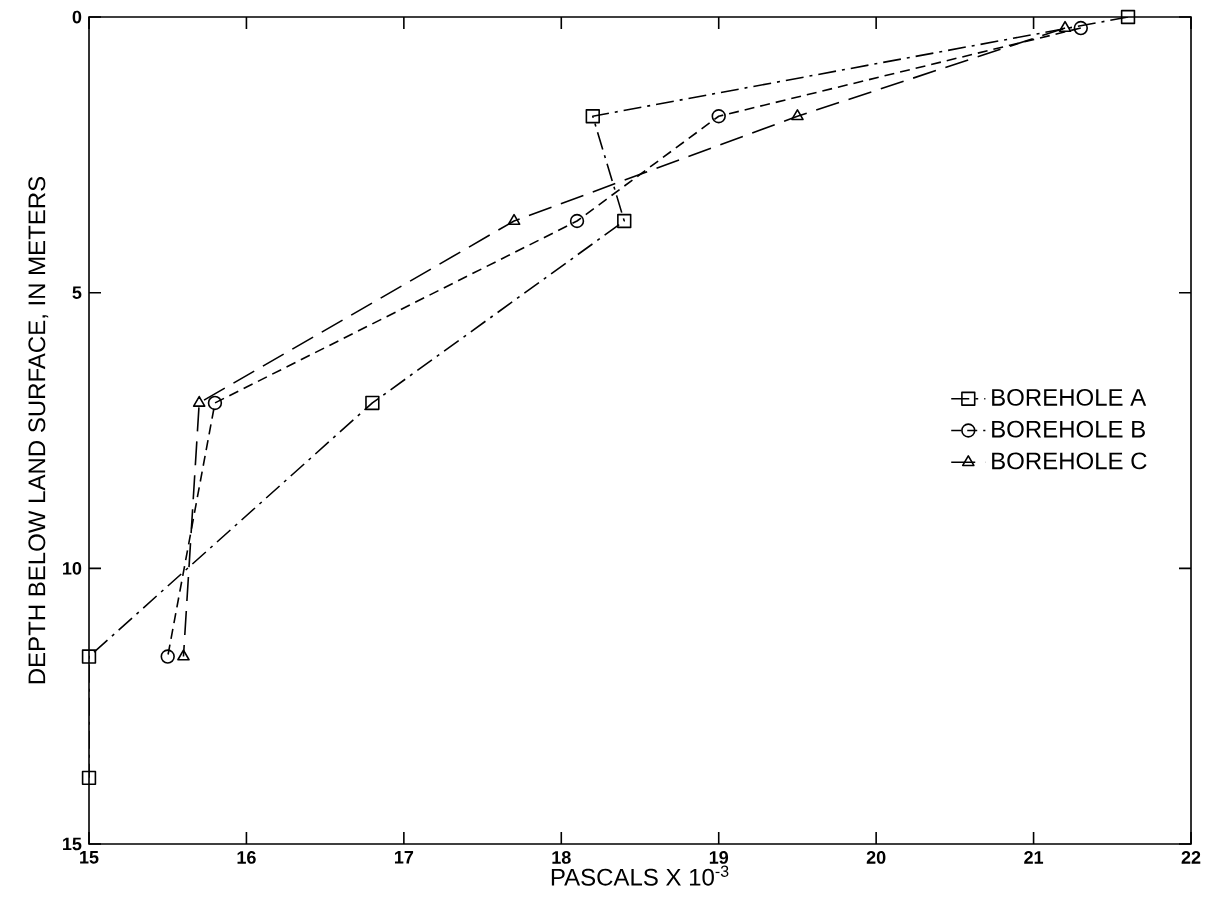  I want to click on x-tick-label: 19, so click(719, 857).